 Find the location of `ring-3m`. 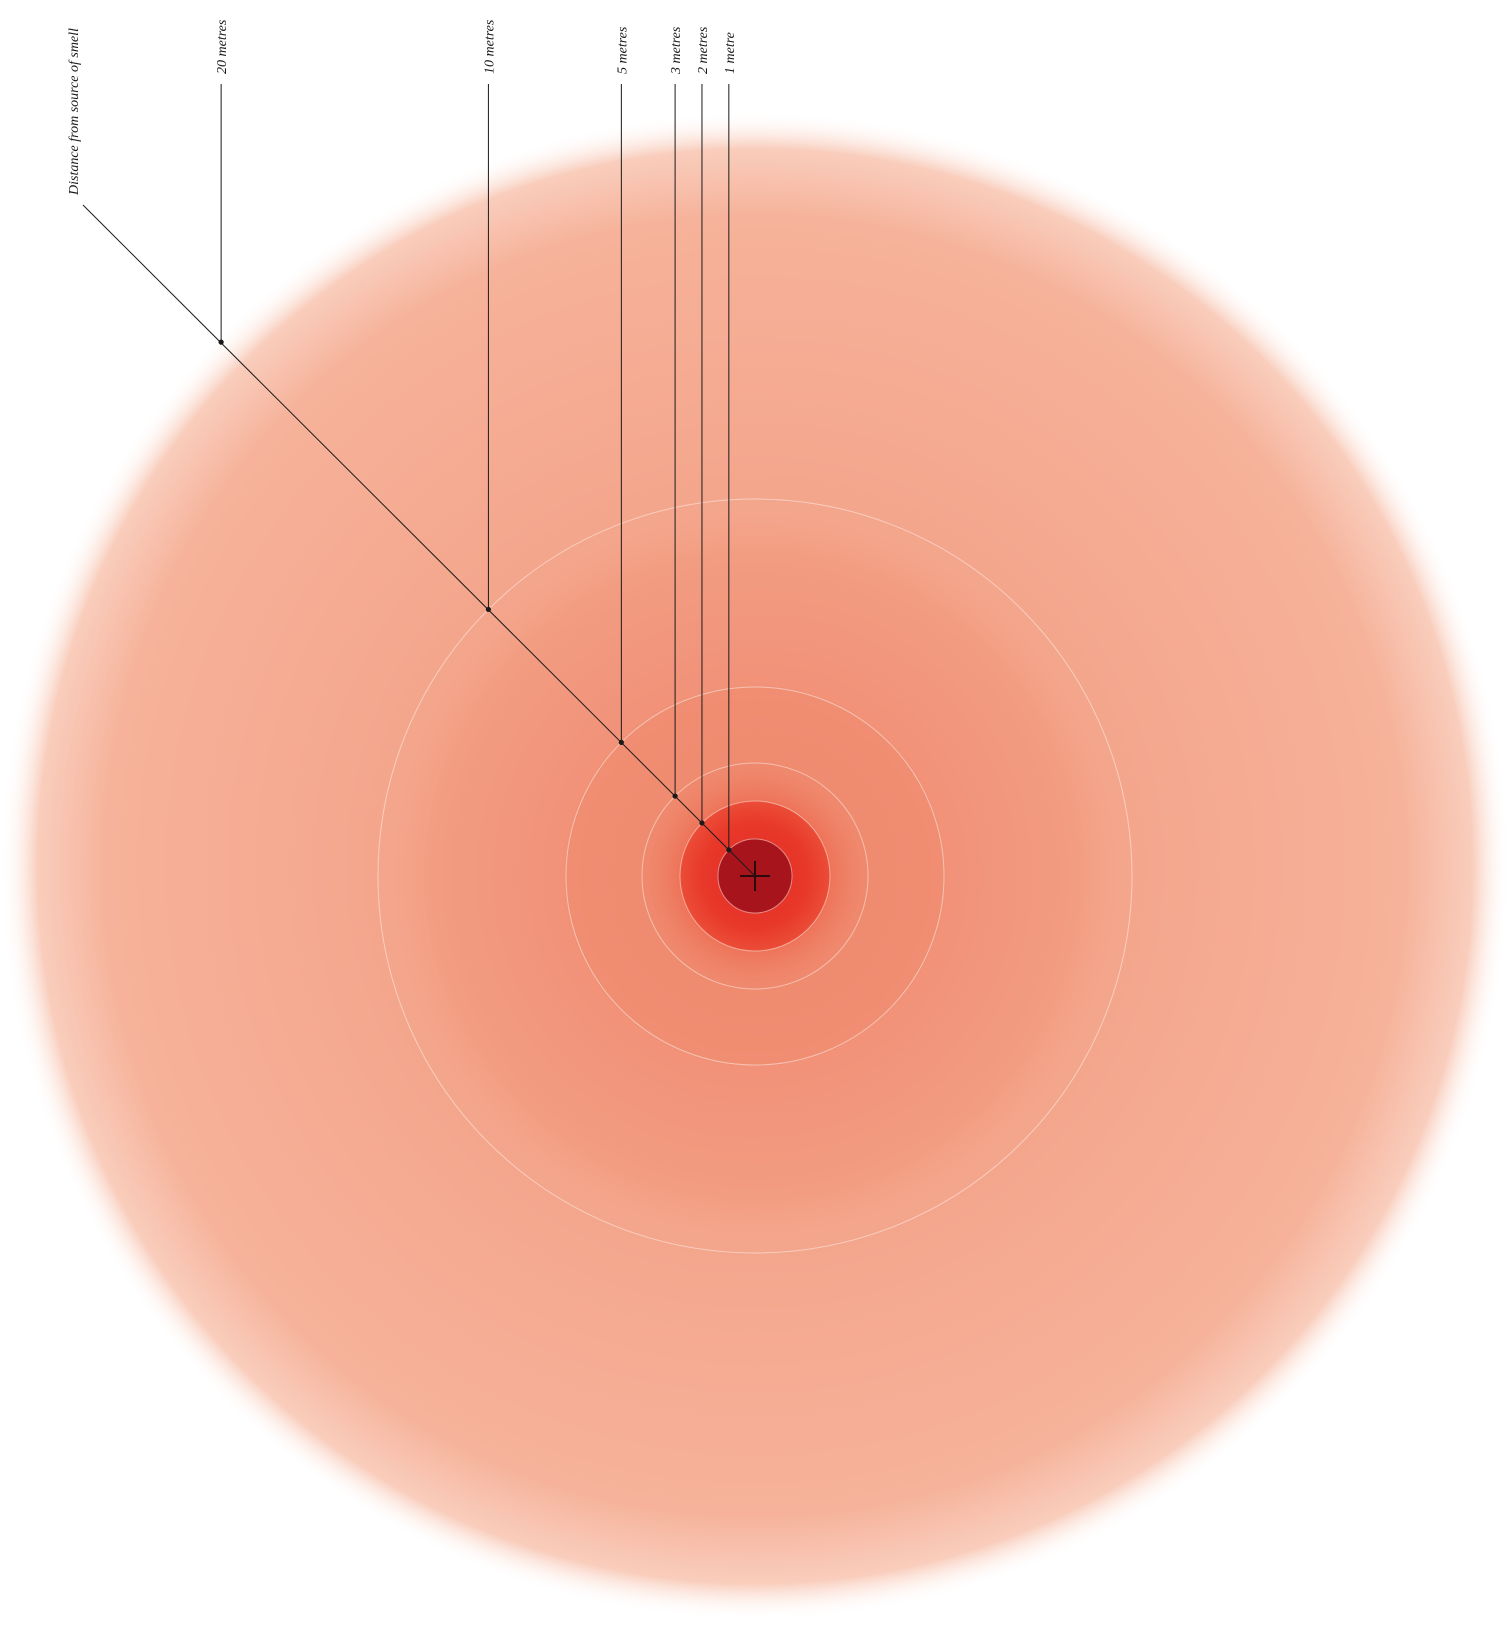

ring-3m is located at coordinates (755, 876).